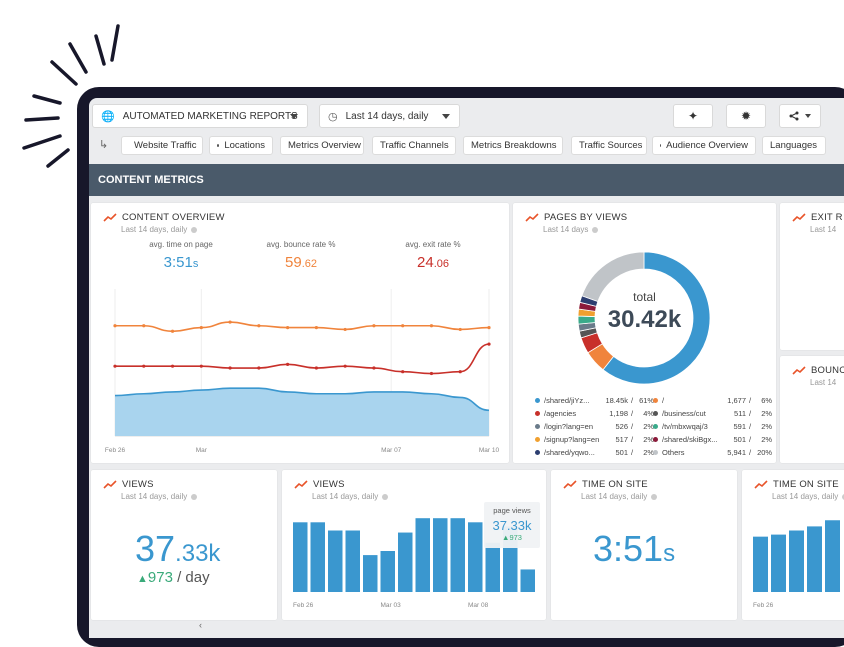 The height and width of the screenshot is (647, 844). I want to click on legend-value: 501, so click(621, 452).